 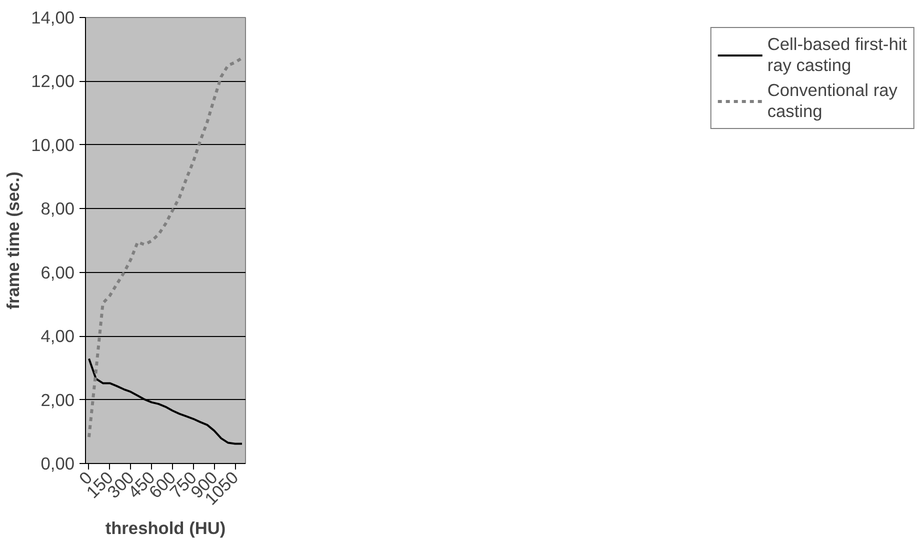 What do you see at coordinates (57, 464) in the screenshot?
I see `y-tick-label: 0,00` at bounding box center [57, 464].